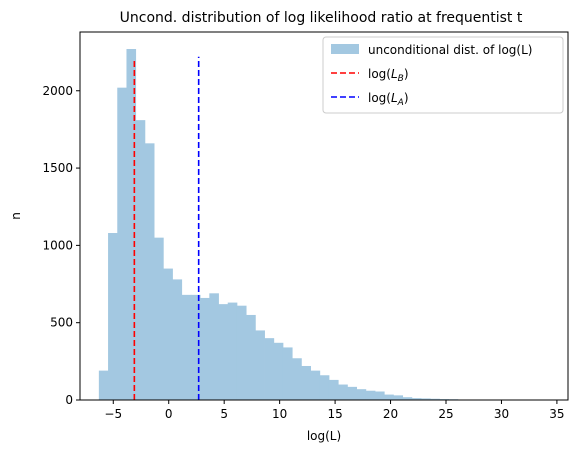  Describe the element at coordinates (169, 414) in the screenshot. I see `x-tick-label: 0` at that location.